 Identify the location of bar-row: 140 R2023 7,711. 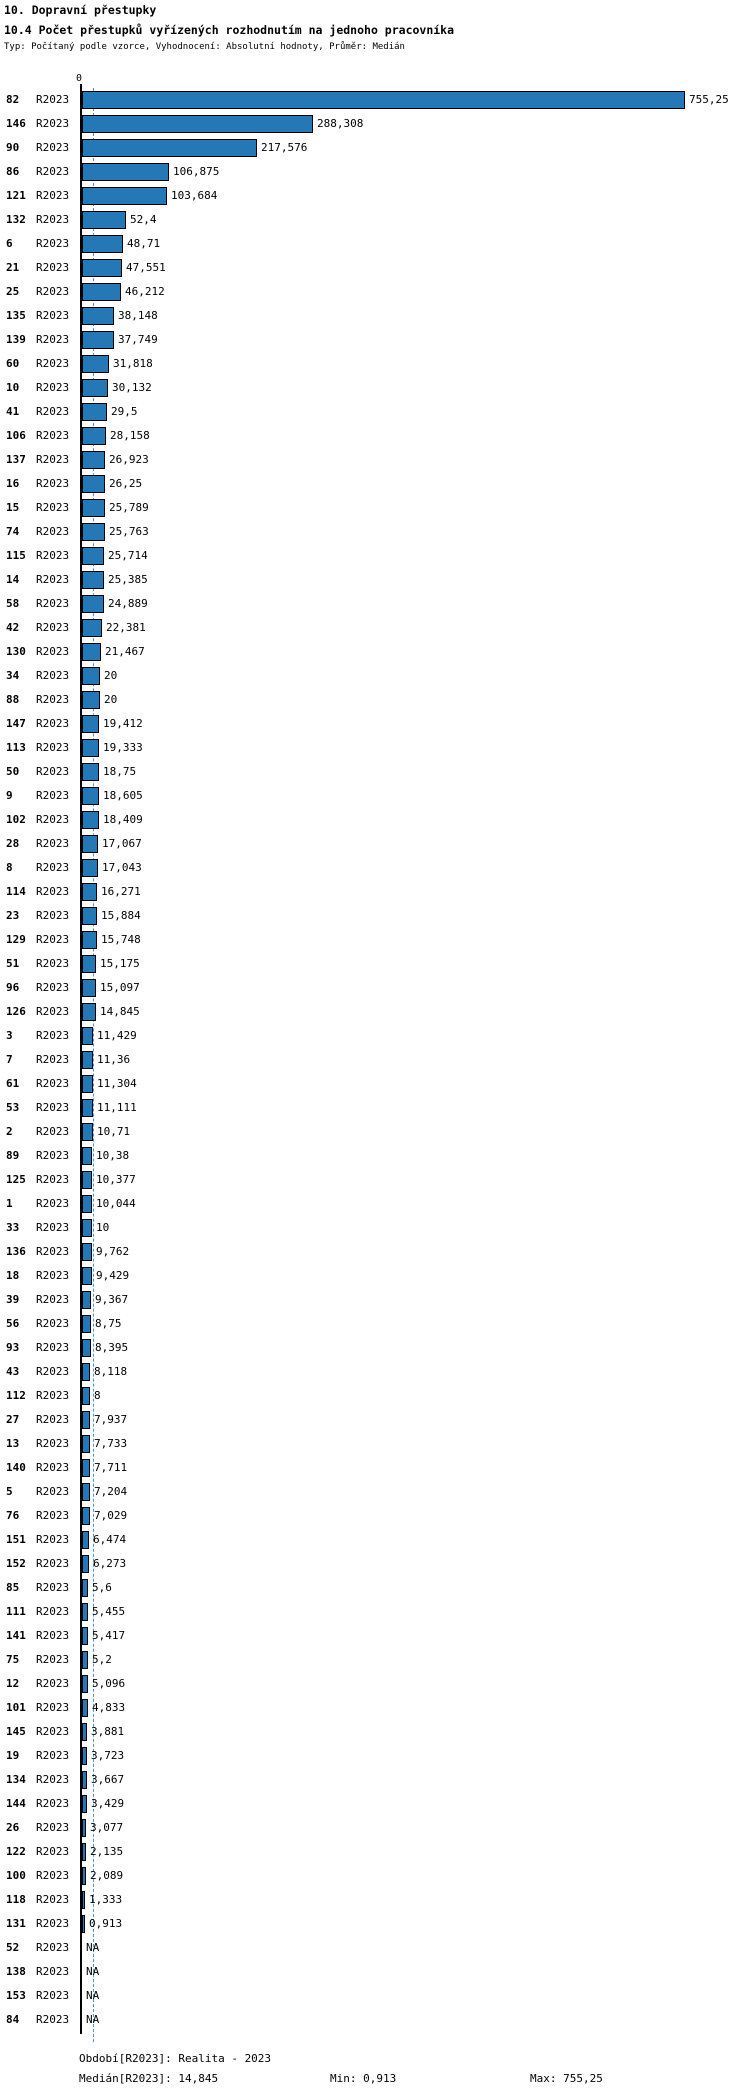
(375, 1468).